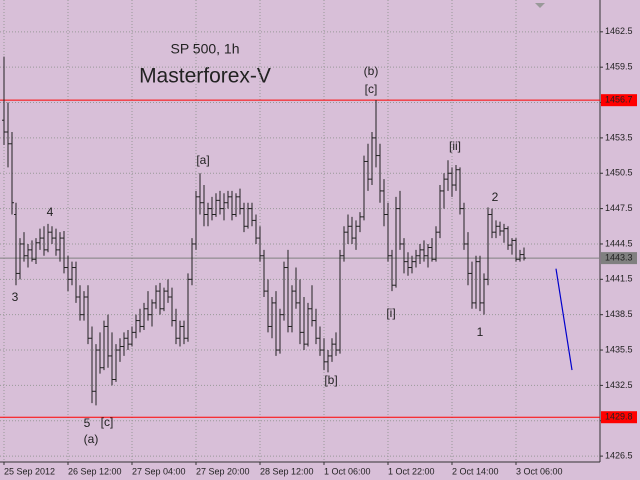  What do you see at coordinates (619, 385) in the screenshot?
I see `y-tick-label: 1432.5` at bounding box center [619, 385].